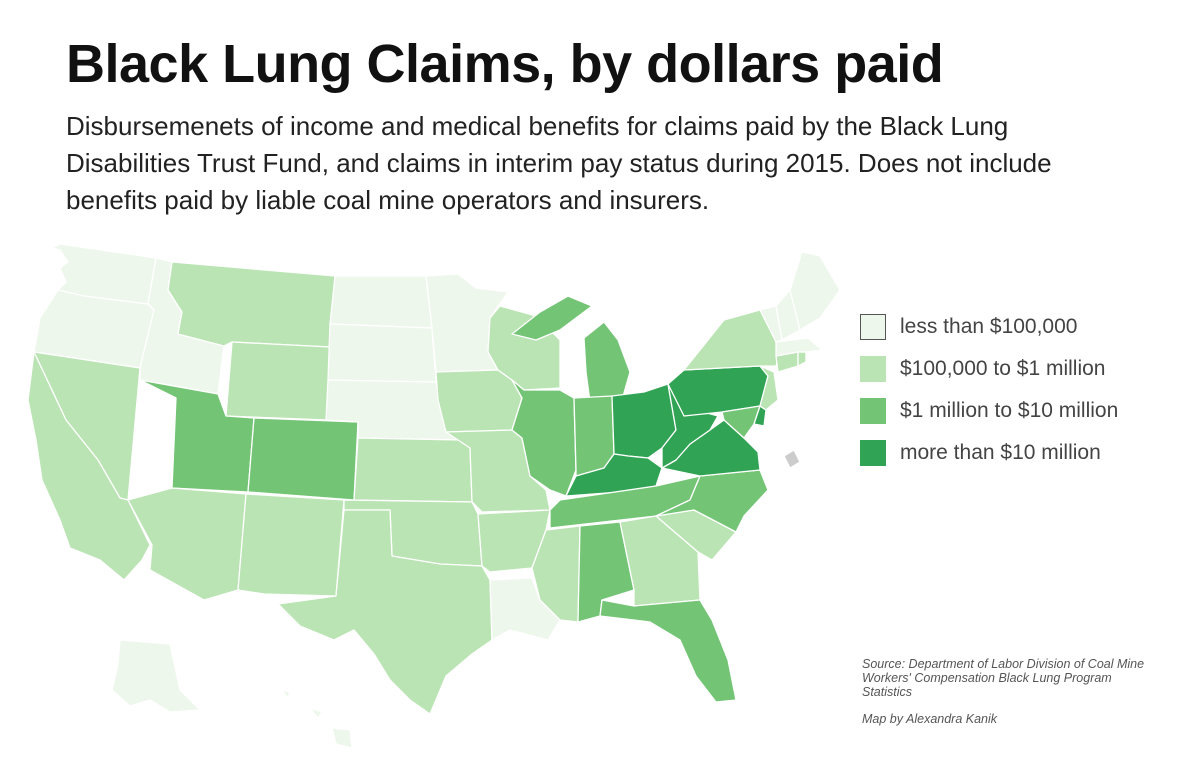  I want to click on legend-label: less than $100,000, so click(989, 326).